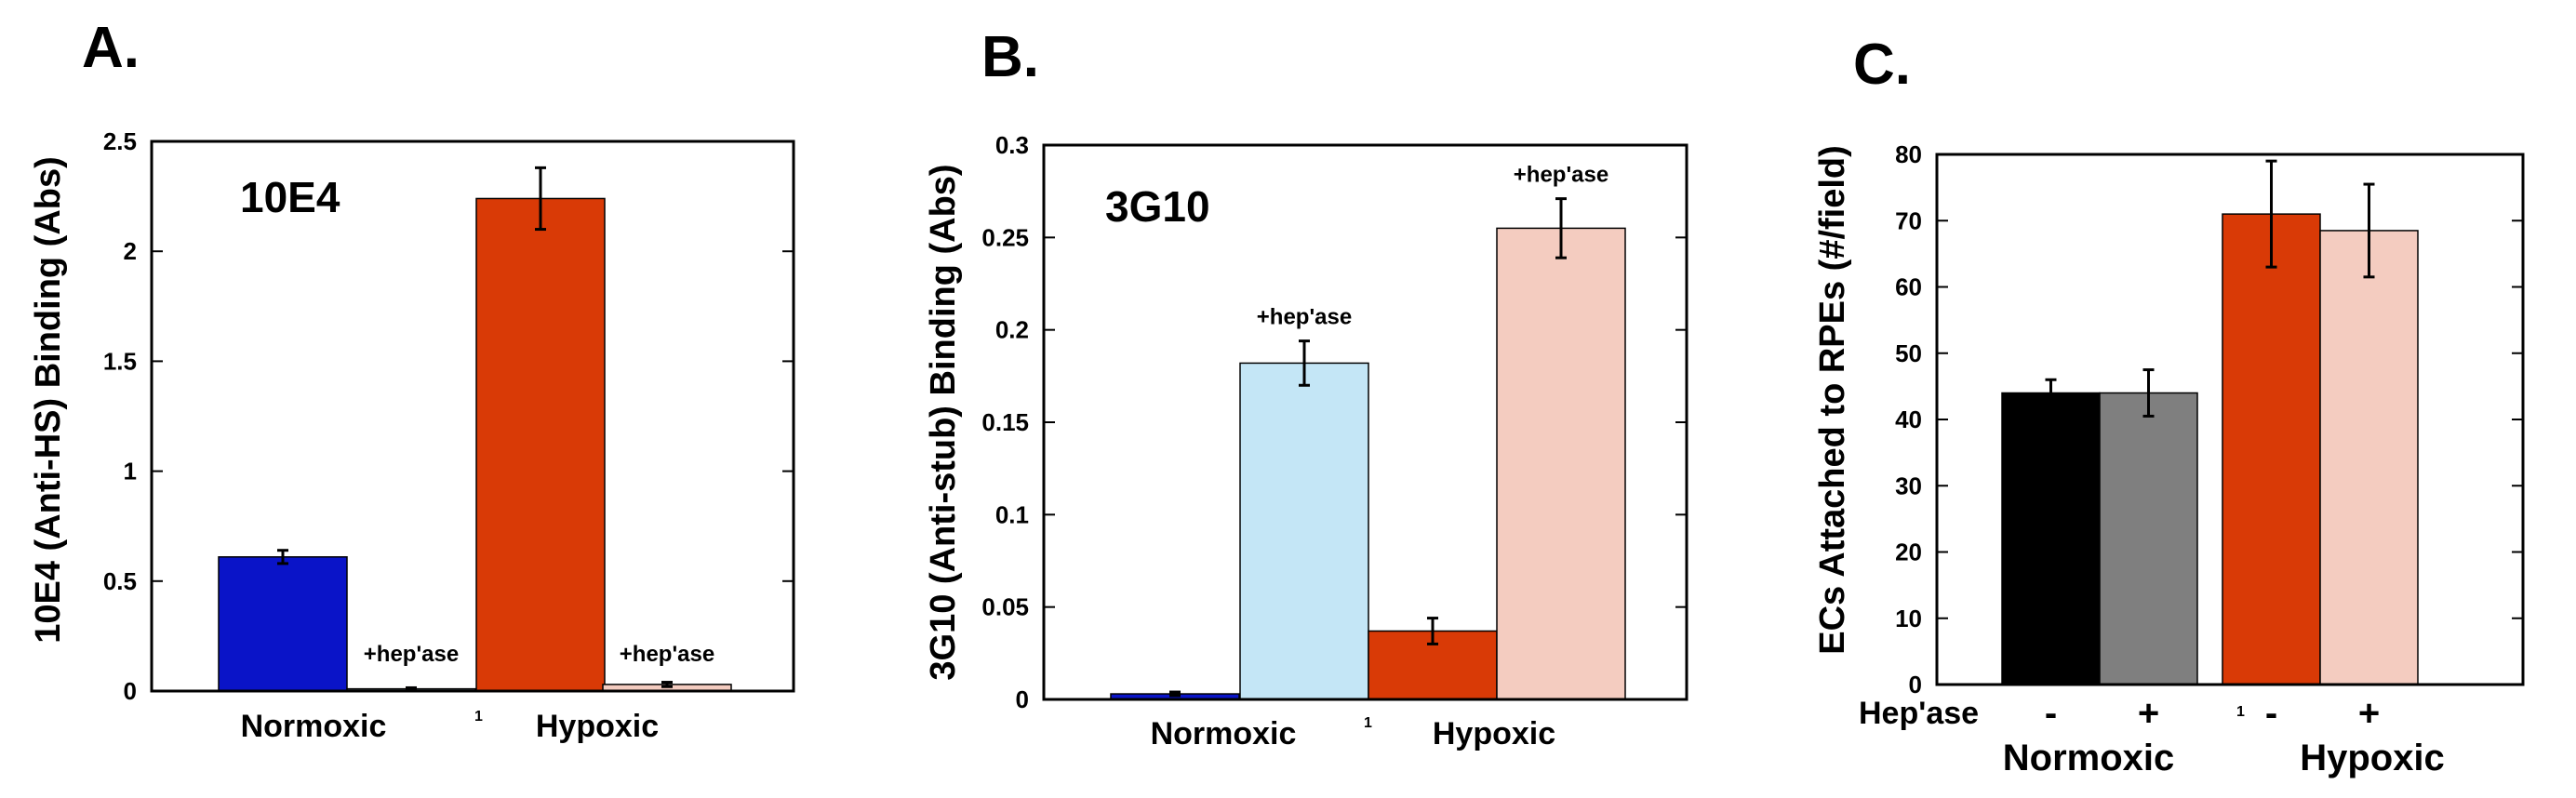 This screenshot has width=2576, height=798. I want to click on panel-c-ytick-label: 30, so click(1908, 486).